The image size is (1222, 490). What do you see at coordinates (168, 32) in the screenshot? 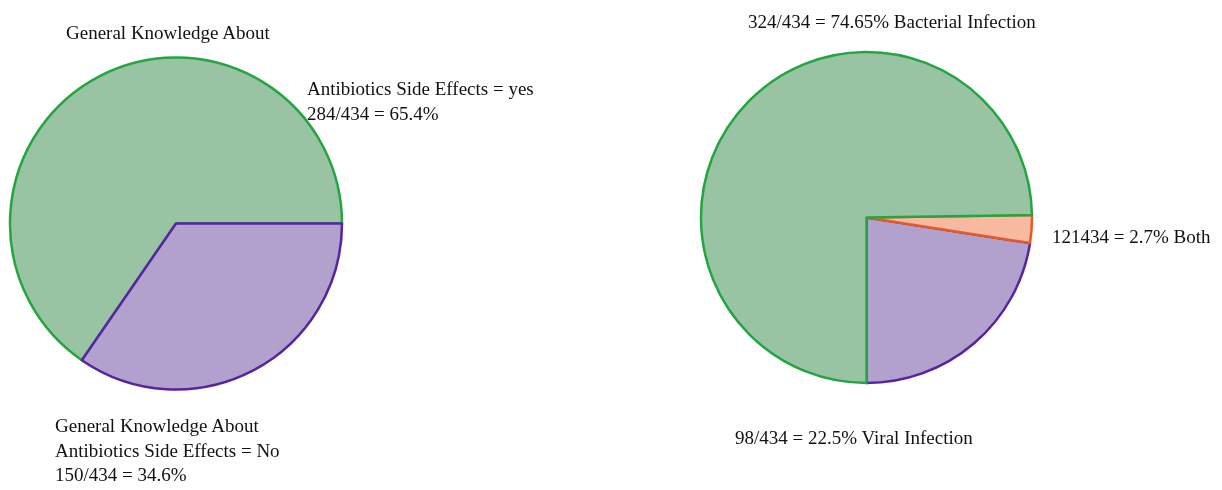
I see `chart-title: General Knowledge About` at bounding box center [168, 32].